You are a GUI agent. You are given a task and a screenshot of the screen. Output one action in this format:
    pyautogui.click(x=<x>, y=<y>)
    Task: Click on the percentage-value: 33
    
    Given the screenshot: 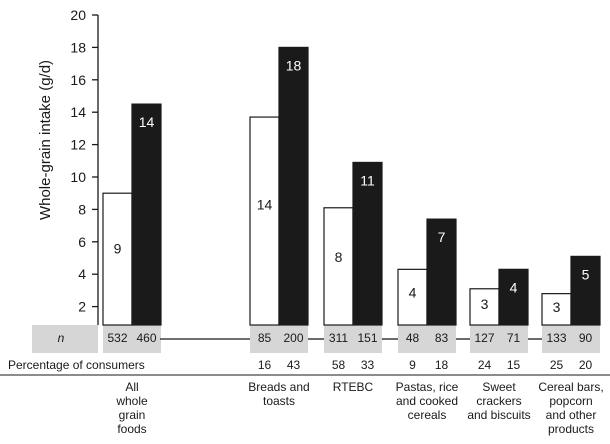 What is the action you would take?
    pyautogui.click(x=368, y=365)
    